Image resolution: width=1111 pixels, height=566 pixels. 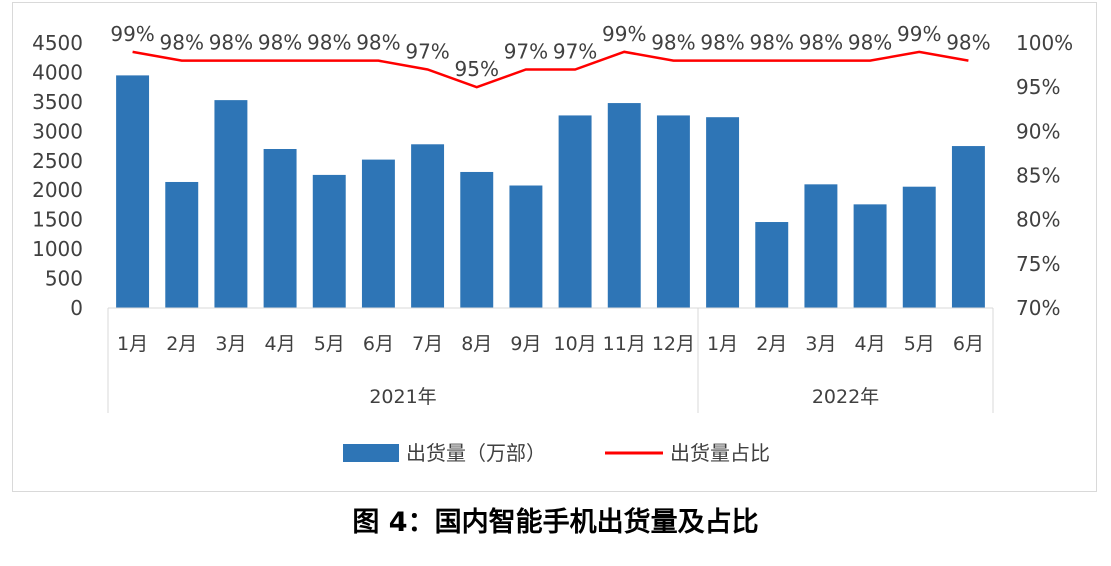 What do you see at coordinates (574, 344) in the screenshot?
I see `x-tick-label: 10月` at bounding box center [574, 344].